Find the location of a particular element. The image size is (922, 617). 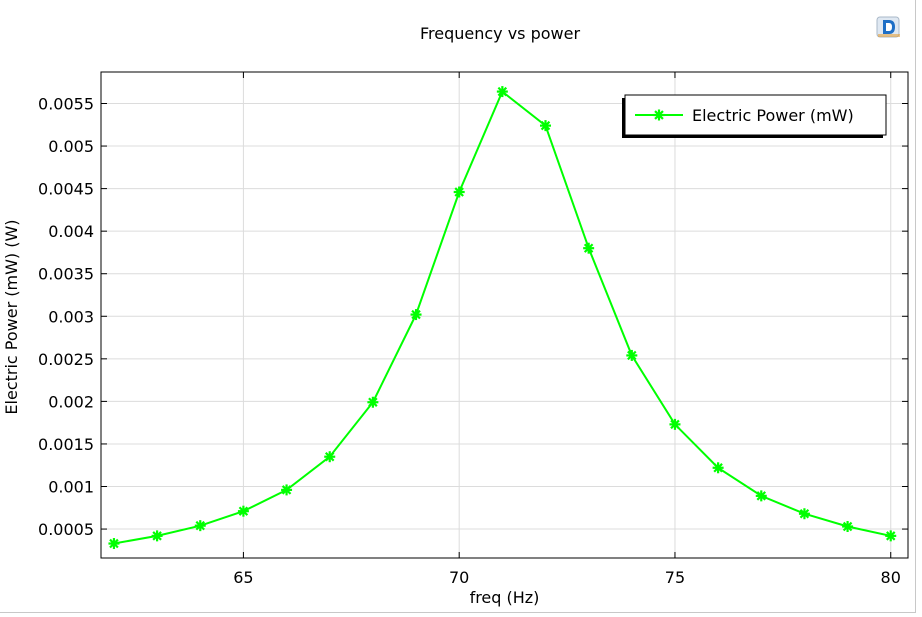

graphics-window-icon is located at coordinates (889, 27).